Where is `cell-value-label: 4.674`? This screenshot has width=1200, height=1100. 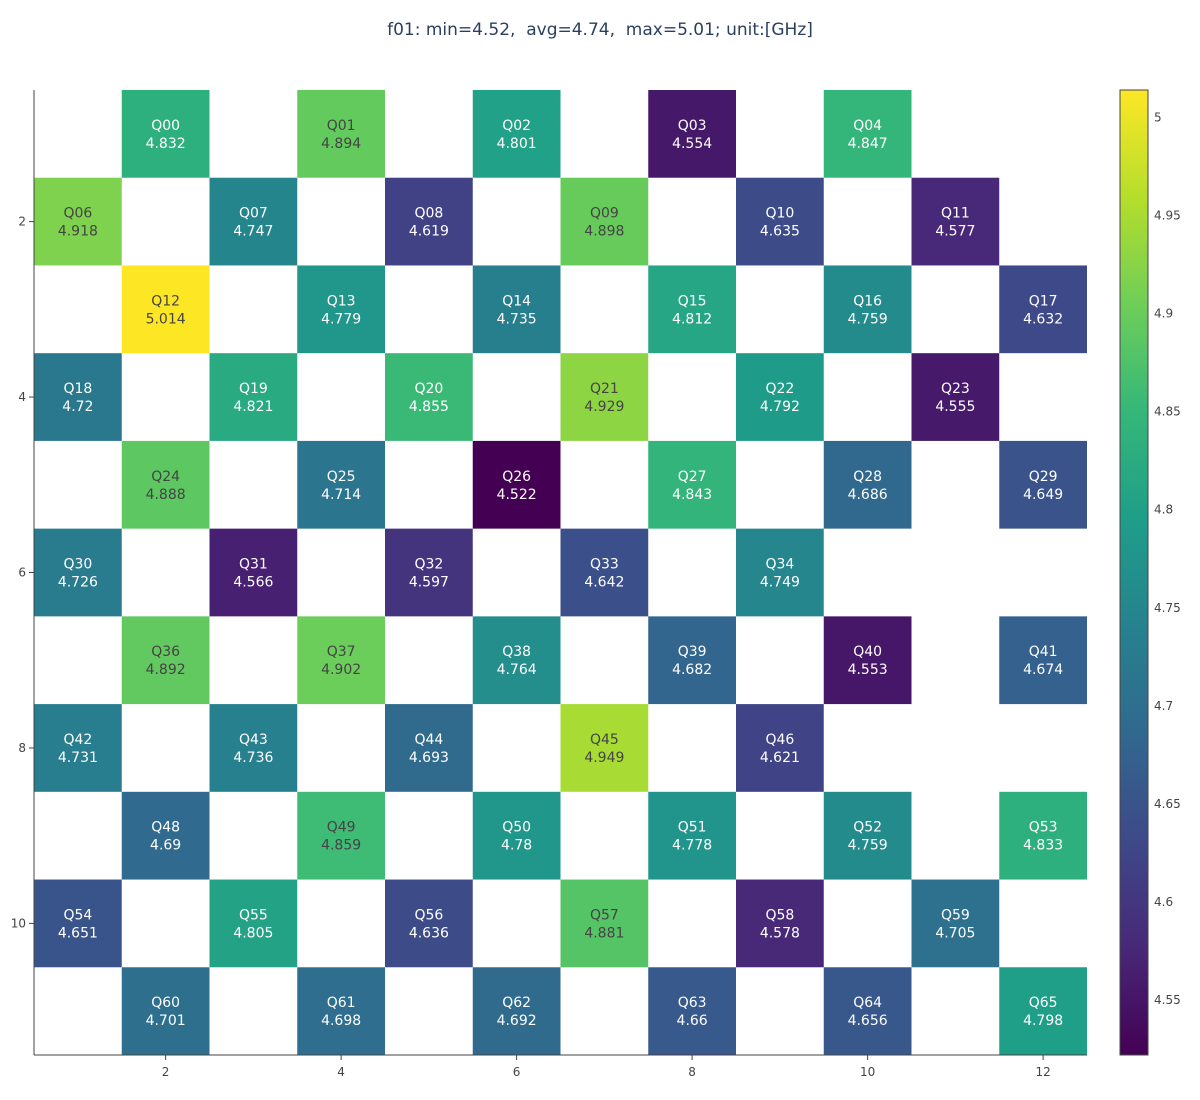
cell-value-label: 4.674 is located at coordinates (1043, 670).